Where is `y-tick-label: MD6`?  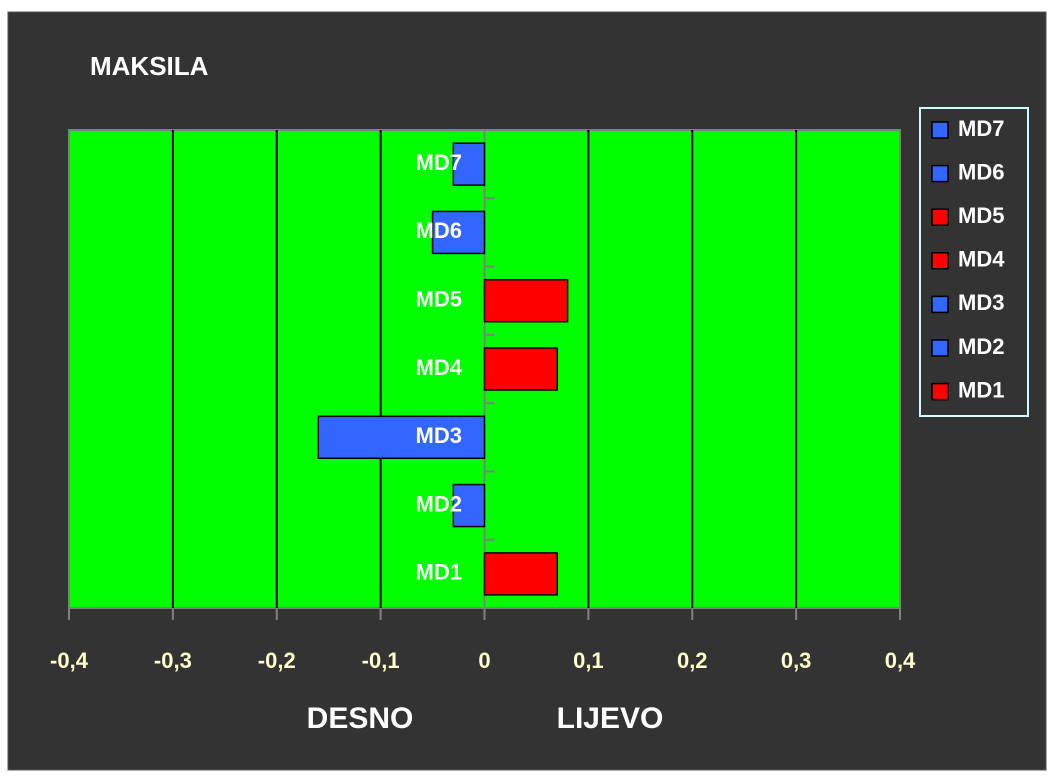 y-tick-label: MD6 is located at coordinates (439, 230).